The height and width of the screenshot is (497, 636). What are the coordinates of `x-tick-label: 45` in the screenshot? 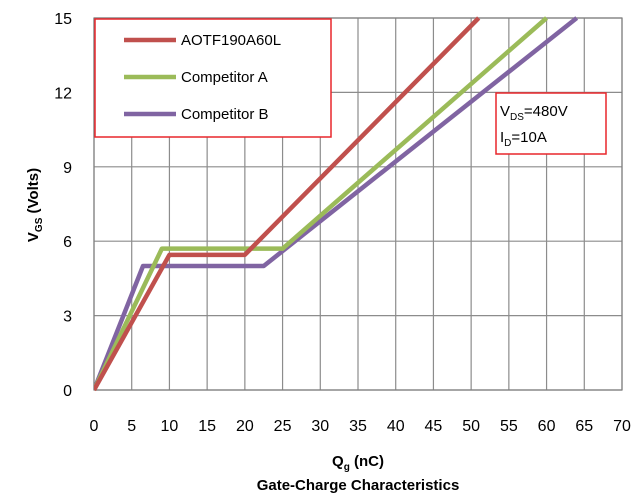 It's located at (434, 426).